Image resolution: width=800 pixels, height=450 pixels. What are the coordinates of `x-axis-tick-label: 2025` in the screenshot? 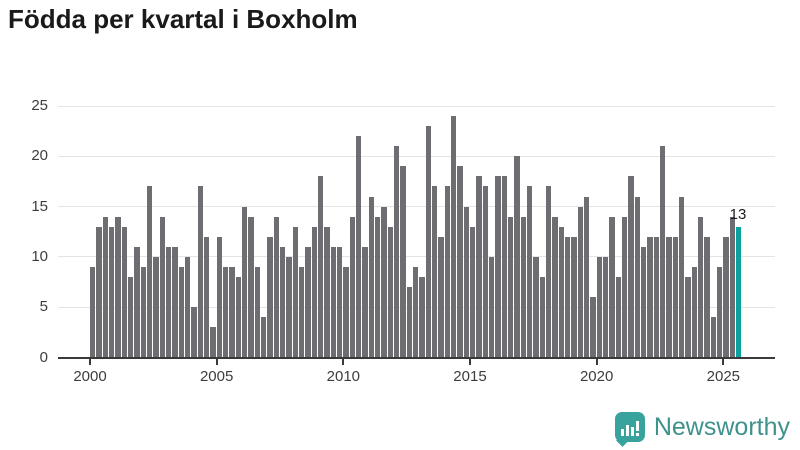 It's located at (723, 376).